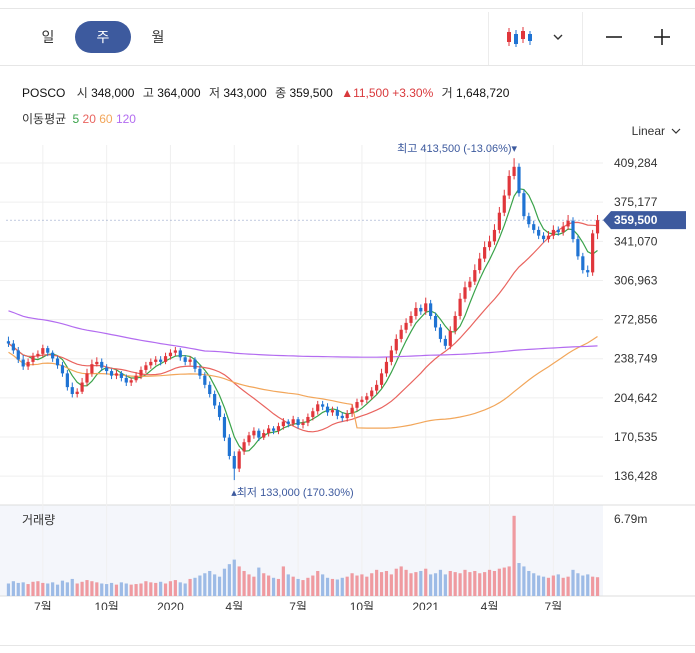 The width and height of the screenshot is (695, 653). What do you see at coordinates (106, 605) in the screenshot?
I see `x-tick-label: 10월` at bounding box center [106, 605].